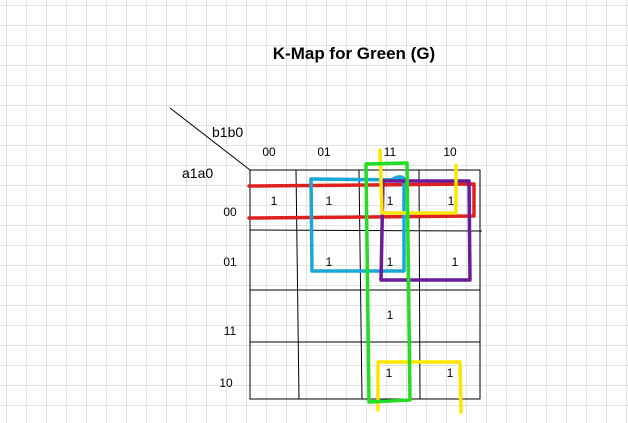  I want to click on group-purple-loop, so click(425, 230).